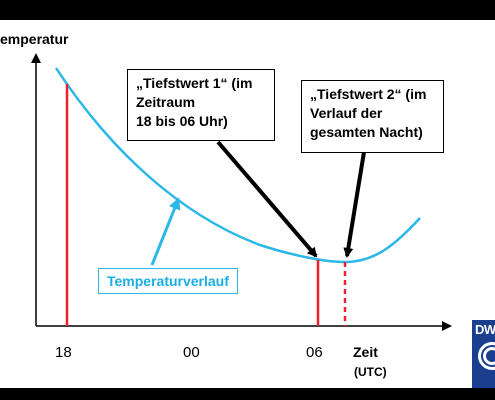 Image resolution: width=495 pixels, height=400 pixels. Describe the element at coordinates (182, 121) in the screenshot. I see `callout-tiefstwert1-line3: 18 bis 06 Uhr)` at that location.